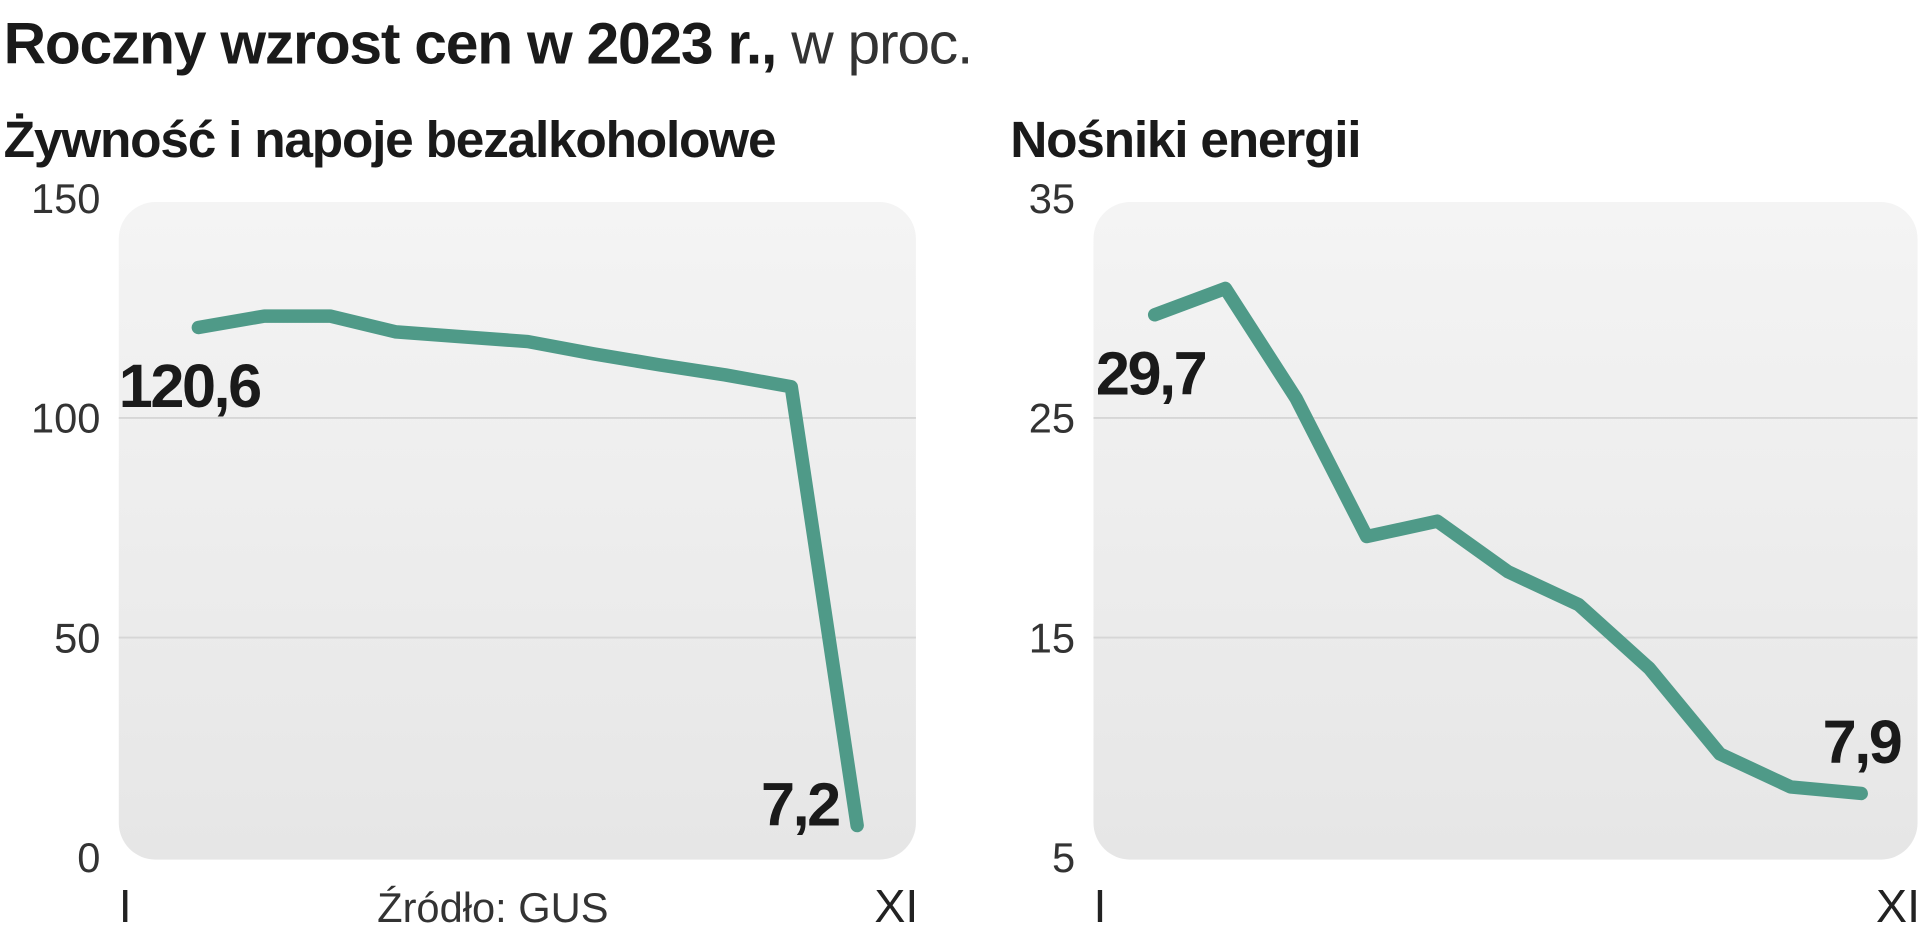  I want to click on y-tick-label: 0, so click(88, 857).